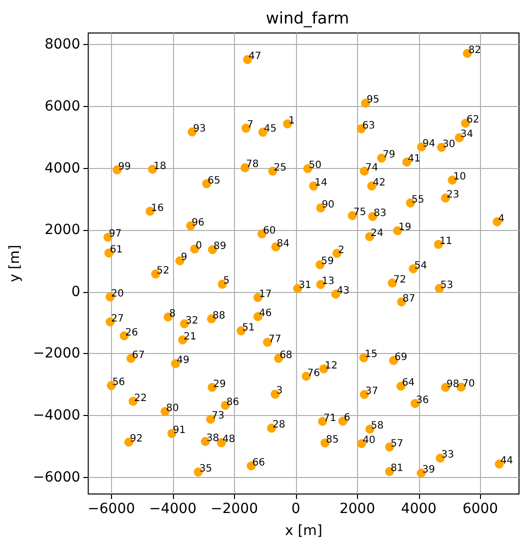  What do you see at coordinates (279, 391) in the screenshot?
I see `annotation: 3` at bounding box center [279, 391].